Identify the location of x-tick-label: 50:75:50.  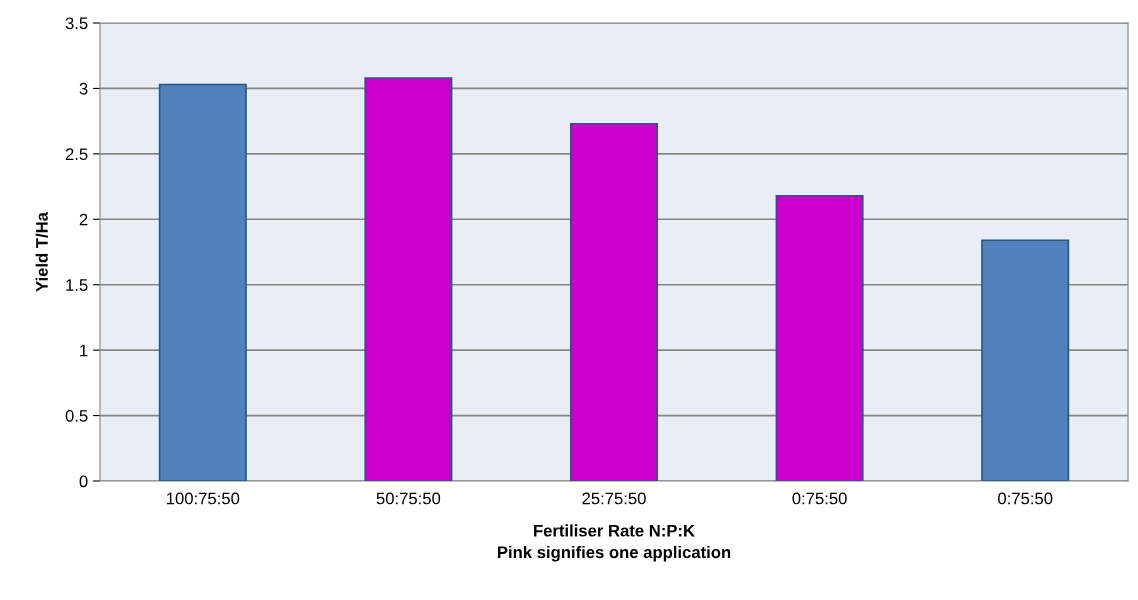
(408, 498).